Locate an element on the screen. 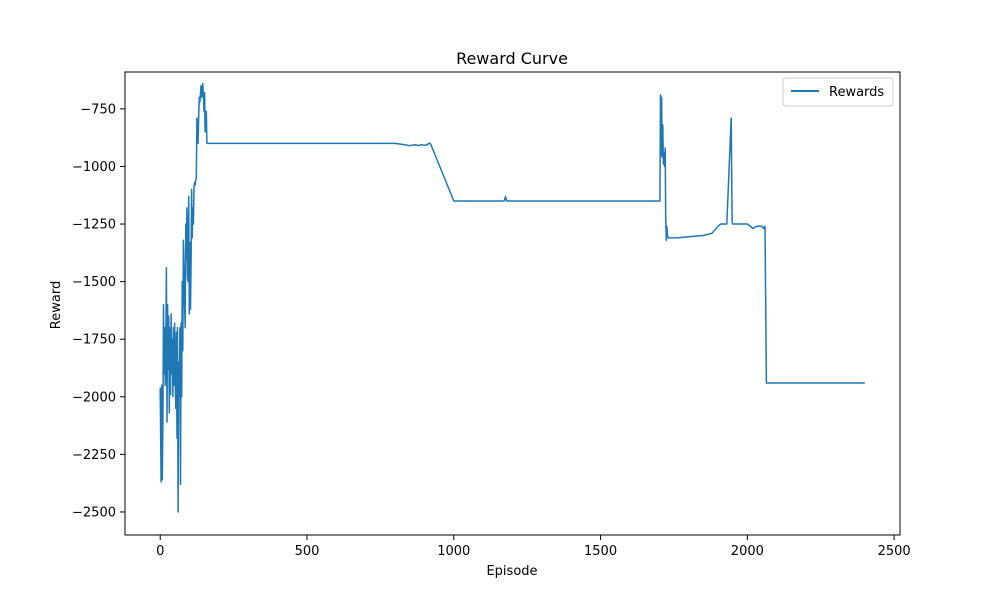  y-tick-label: −750 is located at coordinates (98, 109).